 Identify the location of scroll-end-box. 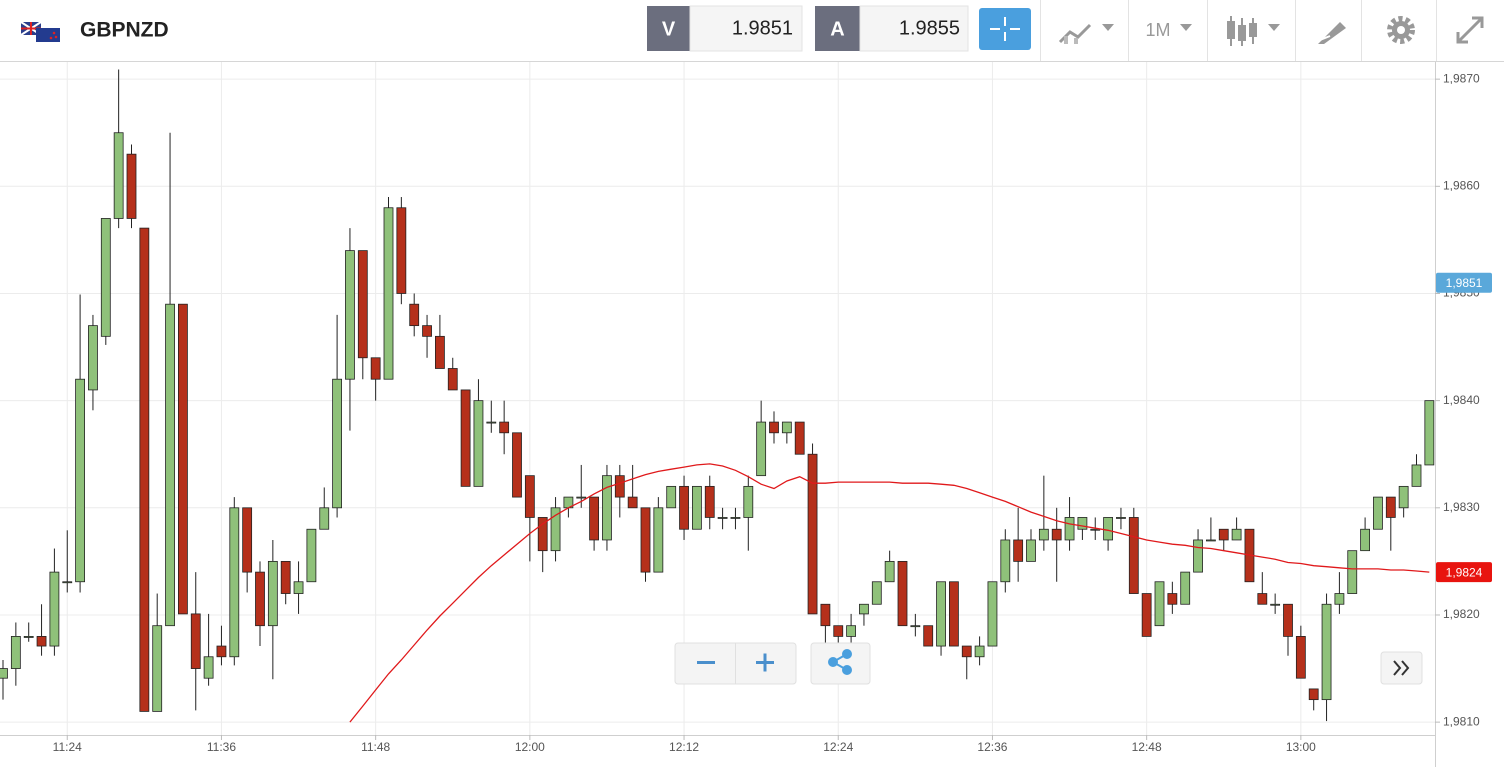
(1401, 668).